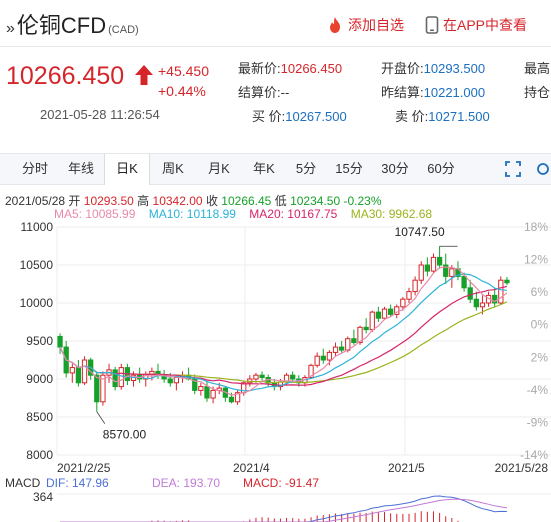  Describe the element at coordinates (395, 168) in the screenshot. I see `tab-30min: 30分` at that location.